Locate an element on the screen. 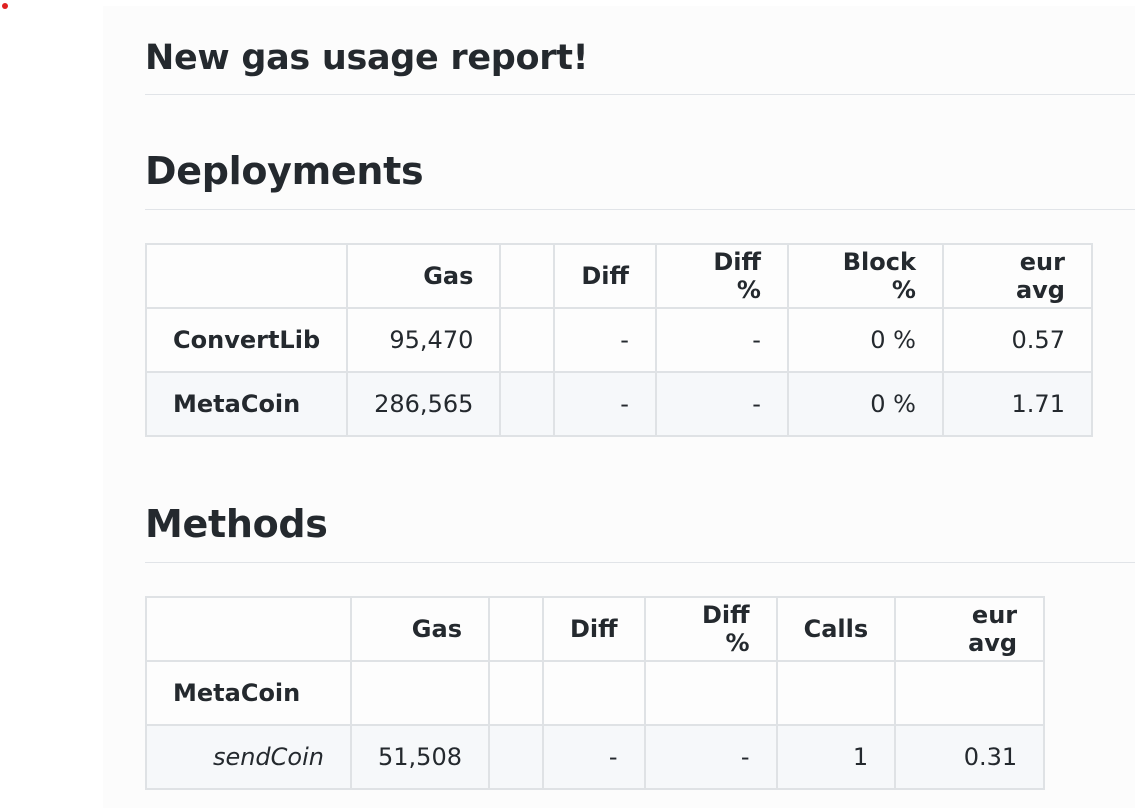 The image size is (1135, 808). table-row: ConvertLib 95,470 - - 0 % 0.57 is located at coordinates (618, 340).